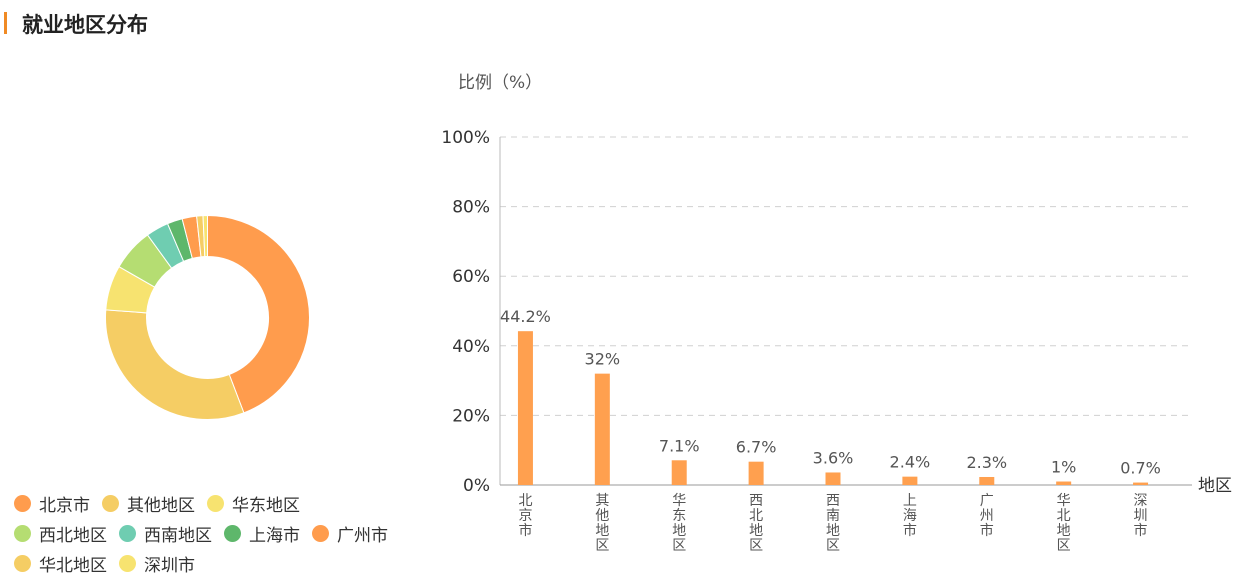 This screenshot has width=1242, height=581. Describe the element at coordinates (465, 138) in the screenshot. I see `y-tick-label: 100%` at that location.